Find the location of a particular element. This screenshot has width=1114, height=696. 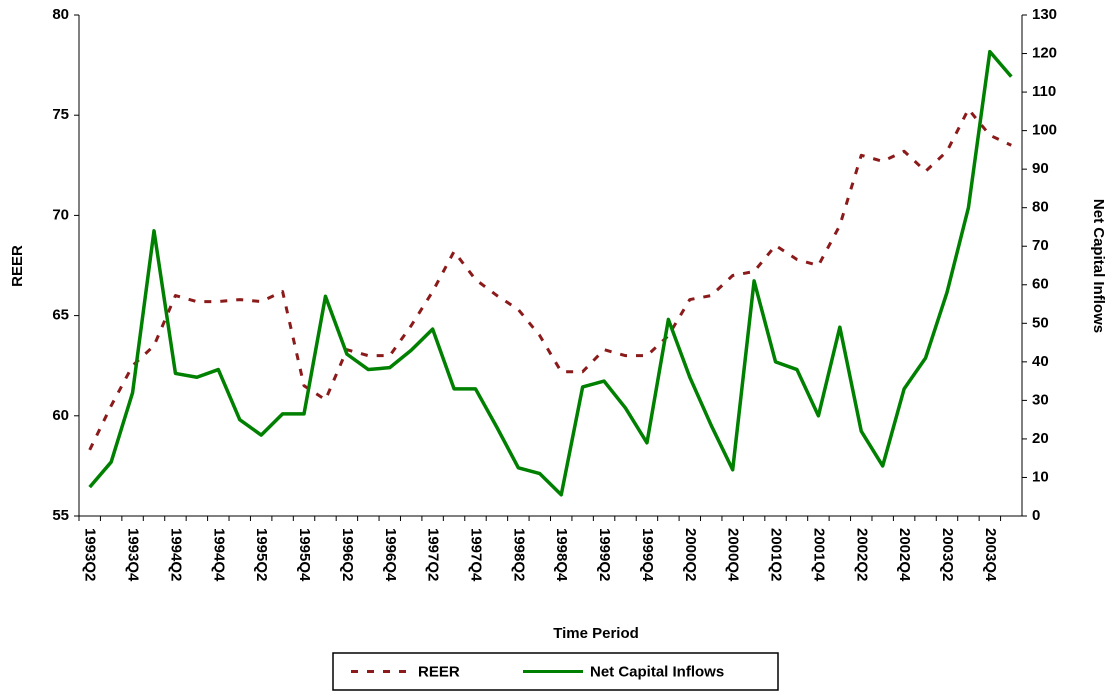

y2-tick-label: 90 is located at coordinates (1040, 168).